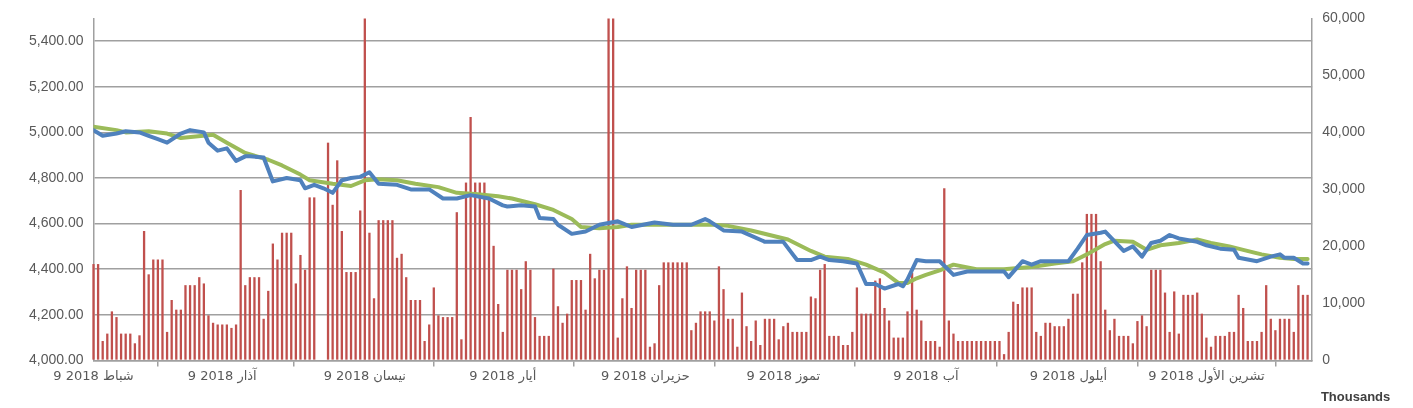 This screenshot has height=408, width=1413. What do you see at coordinates (927, 374) in the screenshot?
I see `x-tick-label: 9 آب 2018` at bounding box center [927, 374].